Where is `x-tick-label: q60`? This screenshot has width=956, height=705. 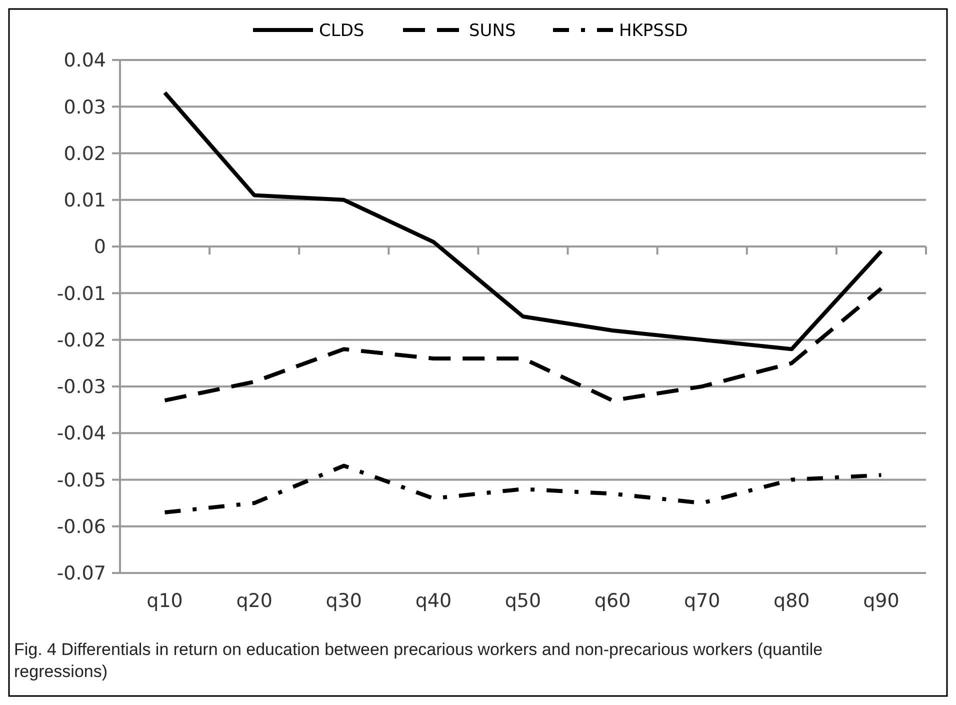
x-tick-label: q60 is located at coordinates (612, 601).